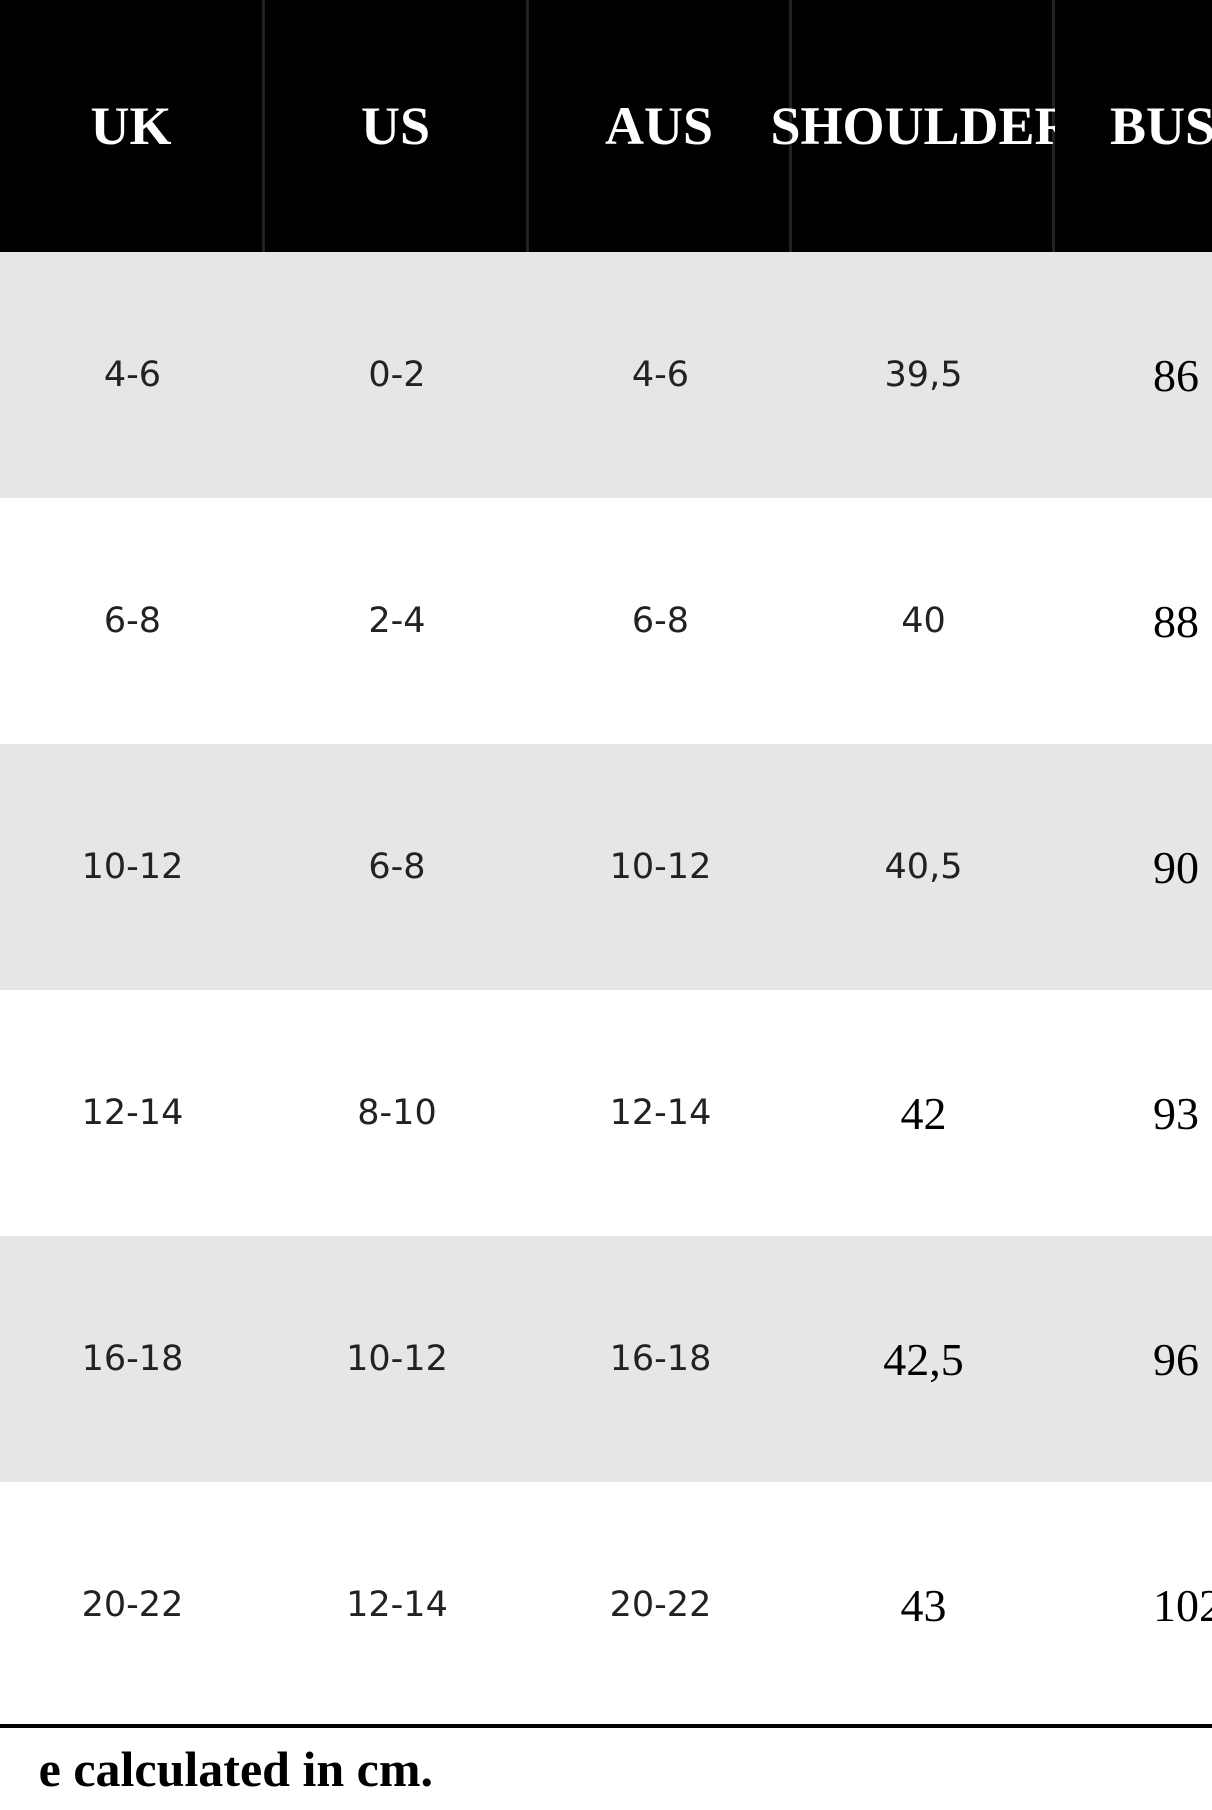 The width and height of the screenshot is (1212, 1810). What do you see at coordinates (1133, 621) in the screenshot?
I see `table-cell: 88` at bounding box center [1133, 621].